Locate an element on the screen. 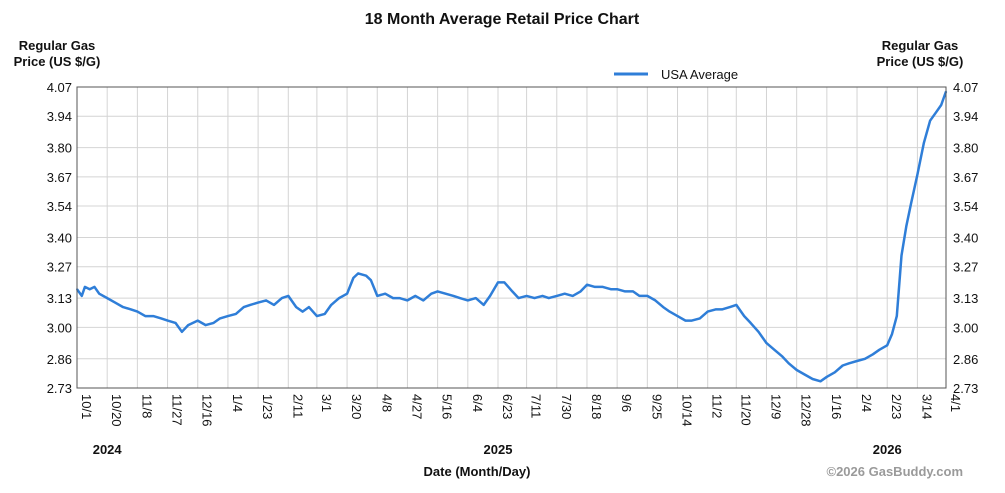  legend-label: USA Average is located at coordinates (699, 74).